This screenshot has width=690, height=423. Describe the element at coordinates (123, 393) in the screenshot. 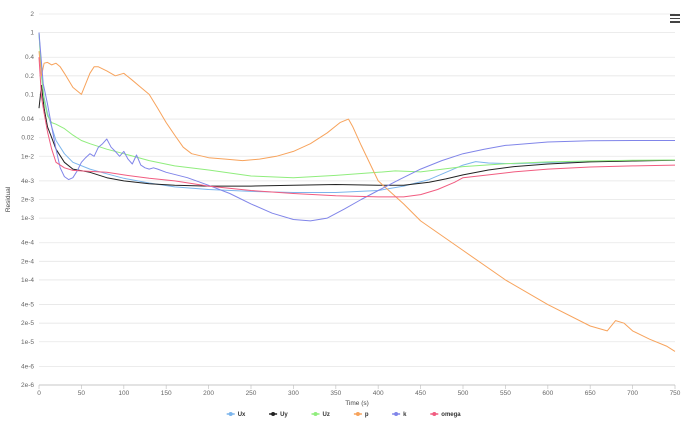

I see `x-tick-label: 100` at that location.